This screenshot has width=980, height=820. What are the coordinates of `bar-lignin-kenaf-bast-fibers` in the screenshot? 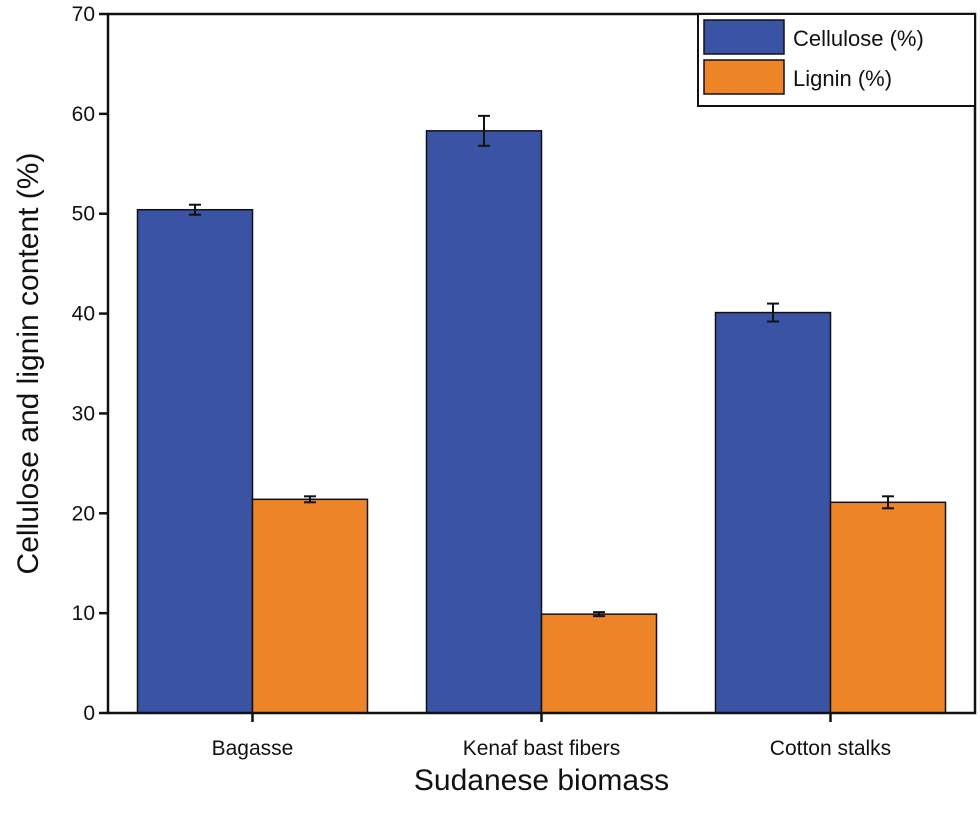 It's located at (599, 663).